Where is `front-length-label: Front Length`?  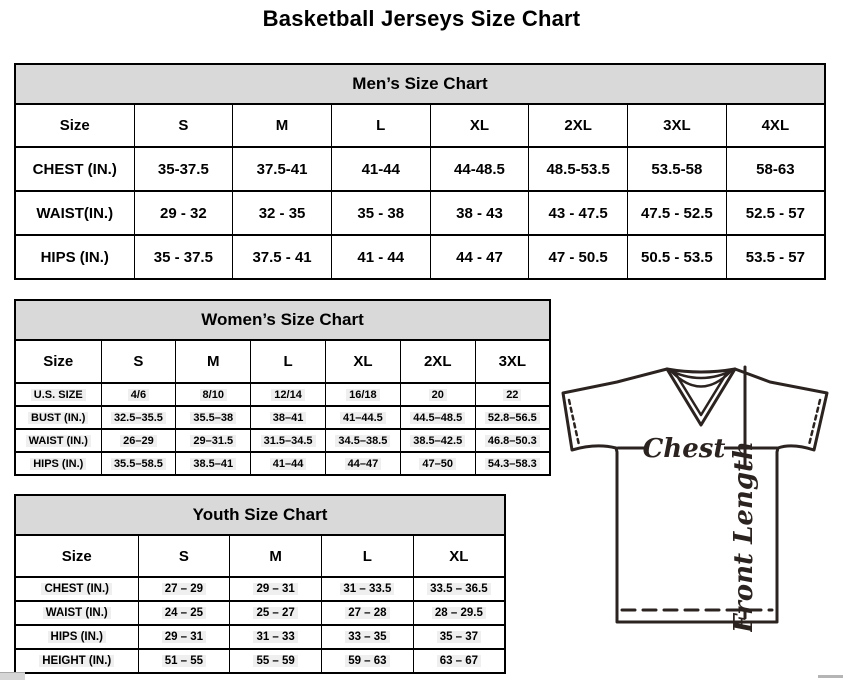
front-length-label: Front Length is located at coordinates (744, 536).